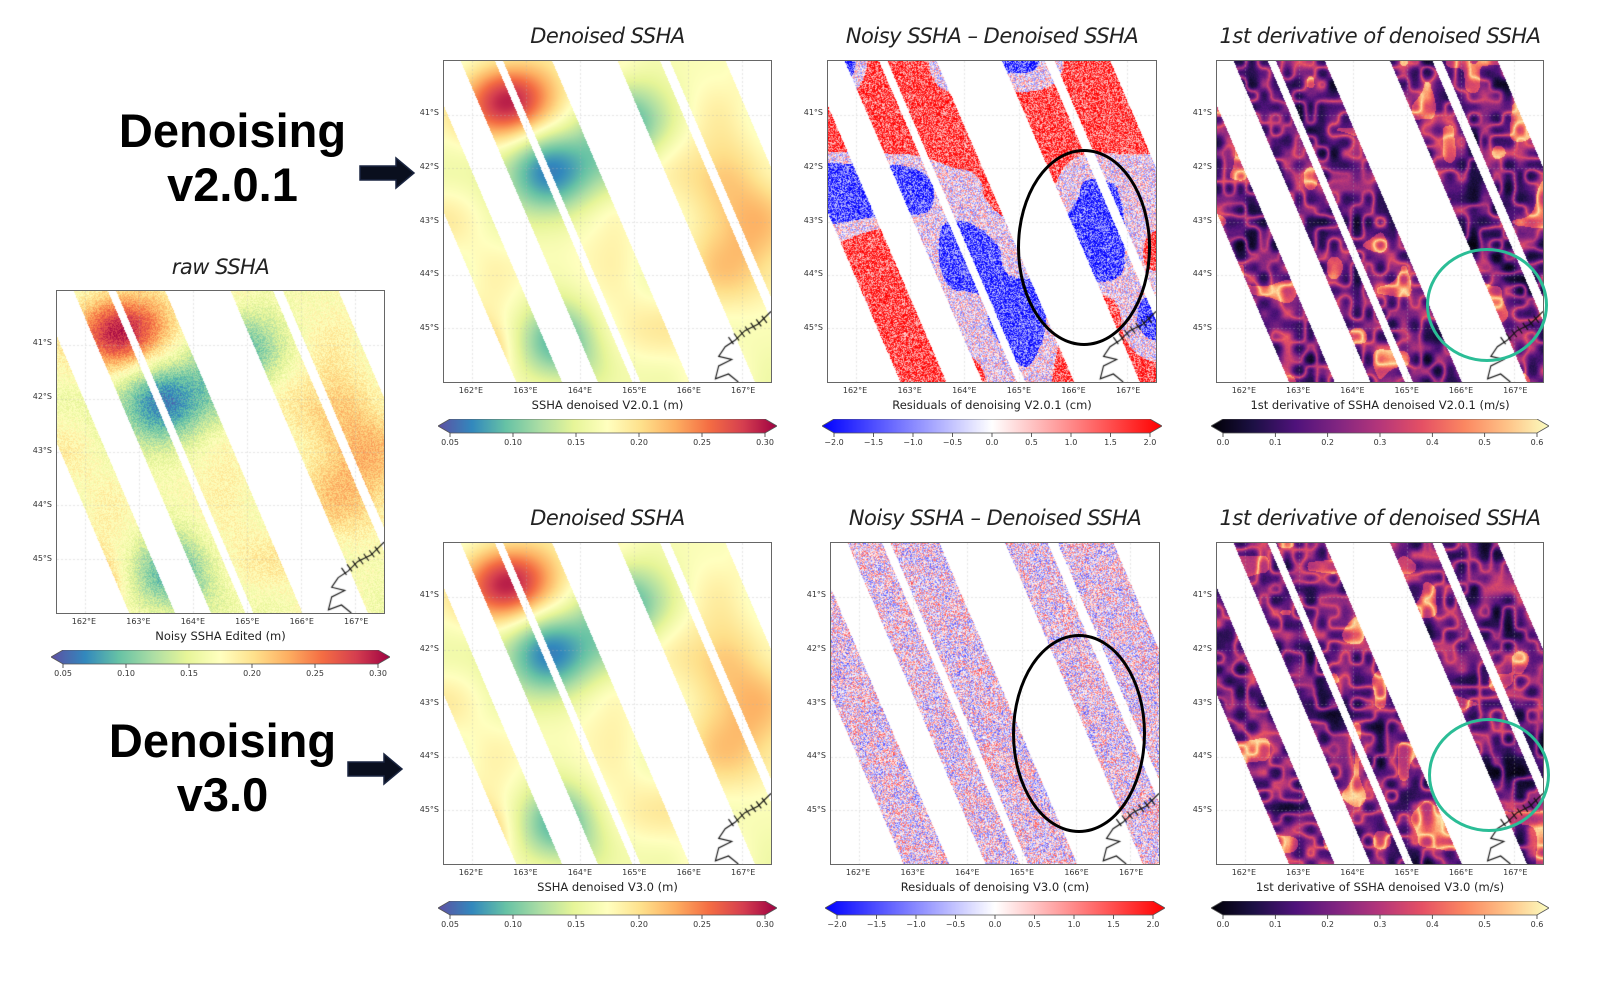 The width and height of the screenshot is (1597, 985). Describe the element at coordinates (1537, 442) in the screenshot. I see `colorbar-tick-label: 0.6` at that location.